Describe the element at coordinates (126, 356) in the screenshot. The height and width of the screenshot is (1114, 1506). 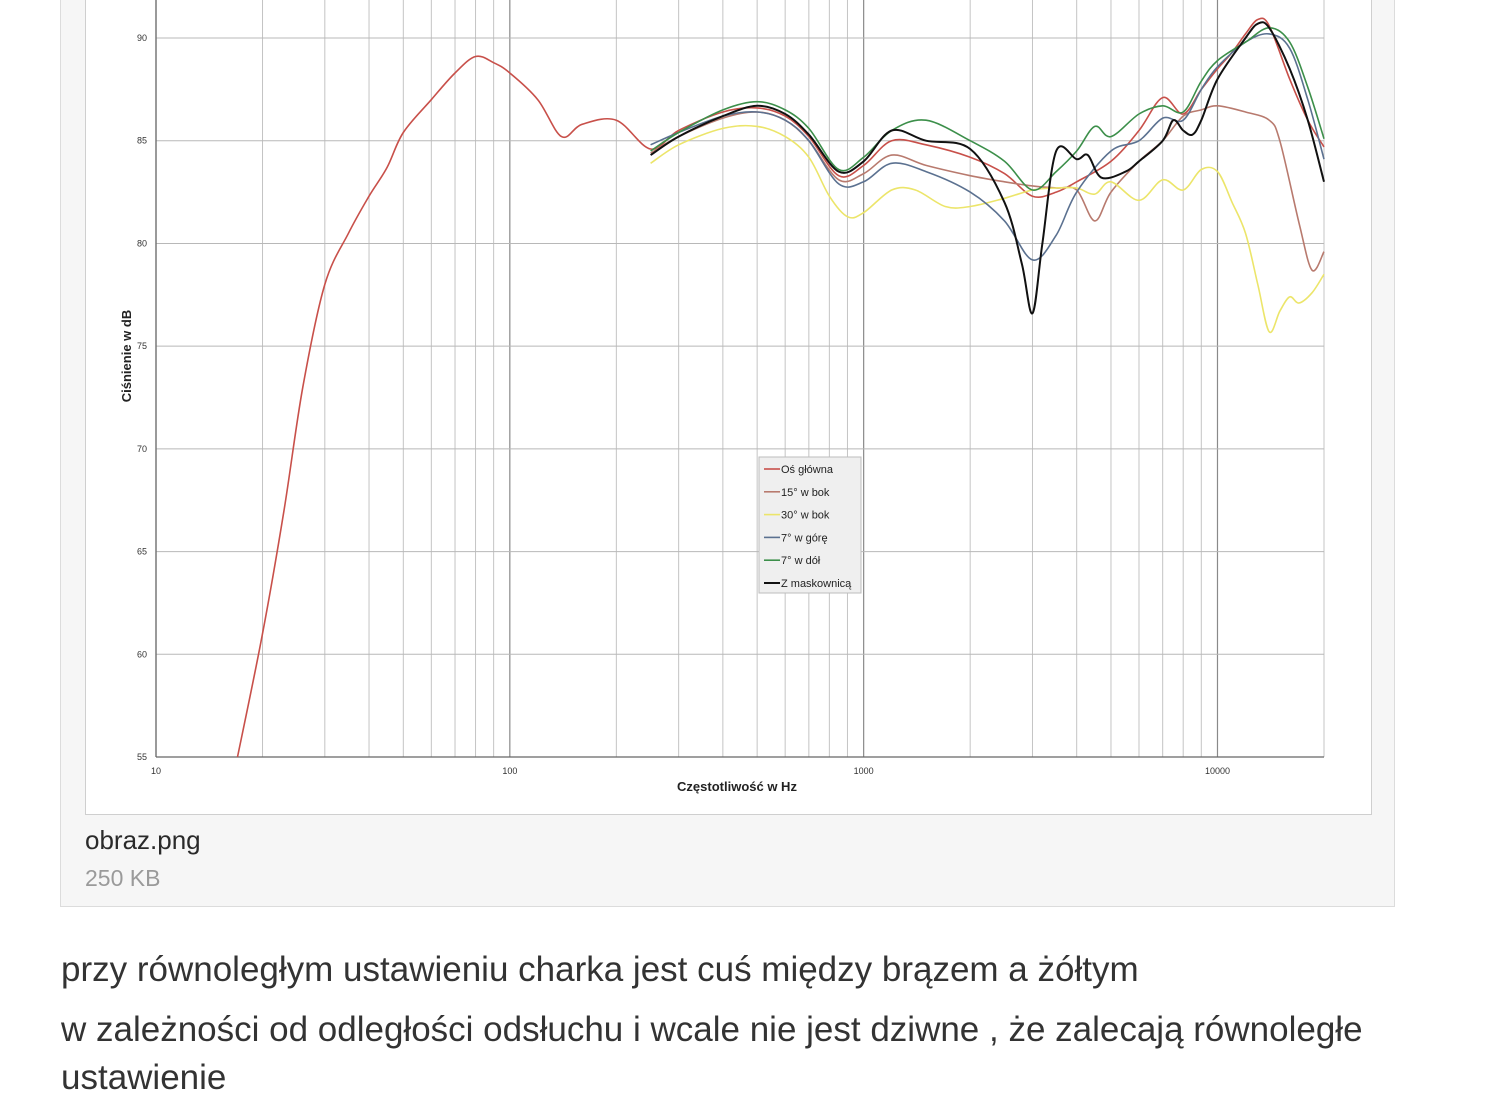
I see `y-axis-label: Ciśnienie w dB` at that location.